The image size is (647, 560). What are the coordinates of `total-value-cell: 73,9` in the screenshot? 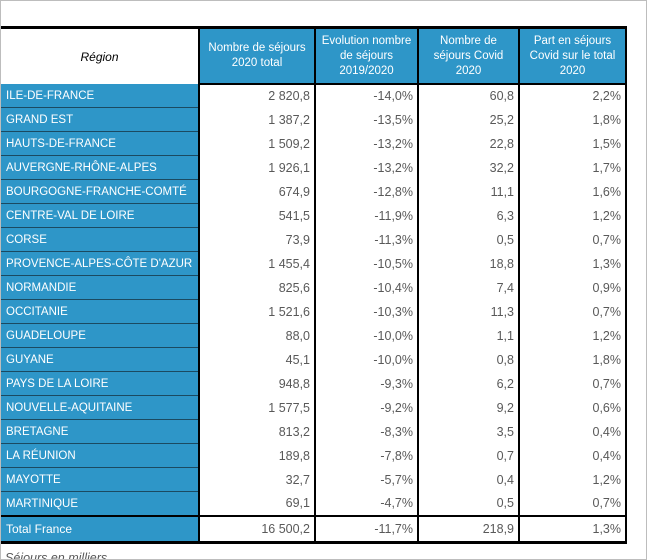 It's located at (257, 239).